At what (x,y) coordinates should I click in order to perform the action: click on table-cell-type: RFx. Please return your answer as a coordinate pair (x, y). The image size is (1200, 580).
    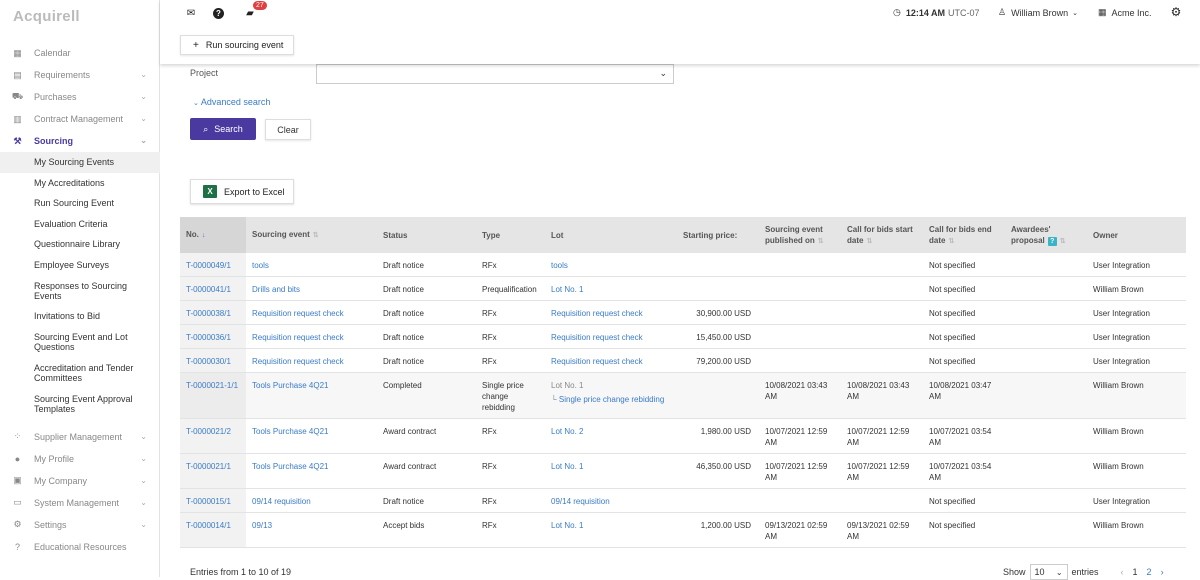
    Looking at the image, I should click on (510, 336).